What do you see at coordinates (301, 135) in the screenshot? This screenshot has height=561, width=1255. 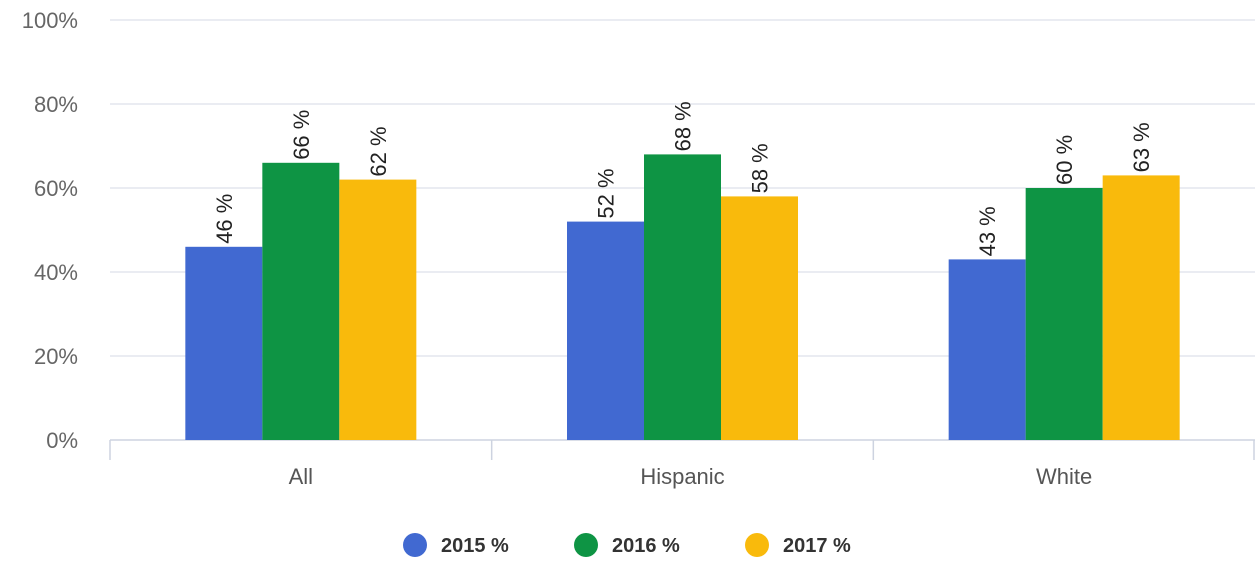 I see `data-label: 66 %` at bounding box center [301, 135].